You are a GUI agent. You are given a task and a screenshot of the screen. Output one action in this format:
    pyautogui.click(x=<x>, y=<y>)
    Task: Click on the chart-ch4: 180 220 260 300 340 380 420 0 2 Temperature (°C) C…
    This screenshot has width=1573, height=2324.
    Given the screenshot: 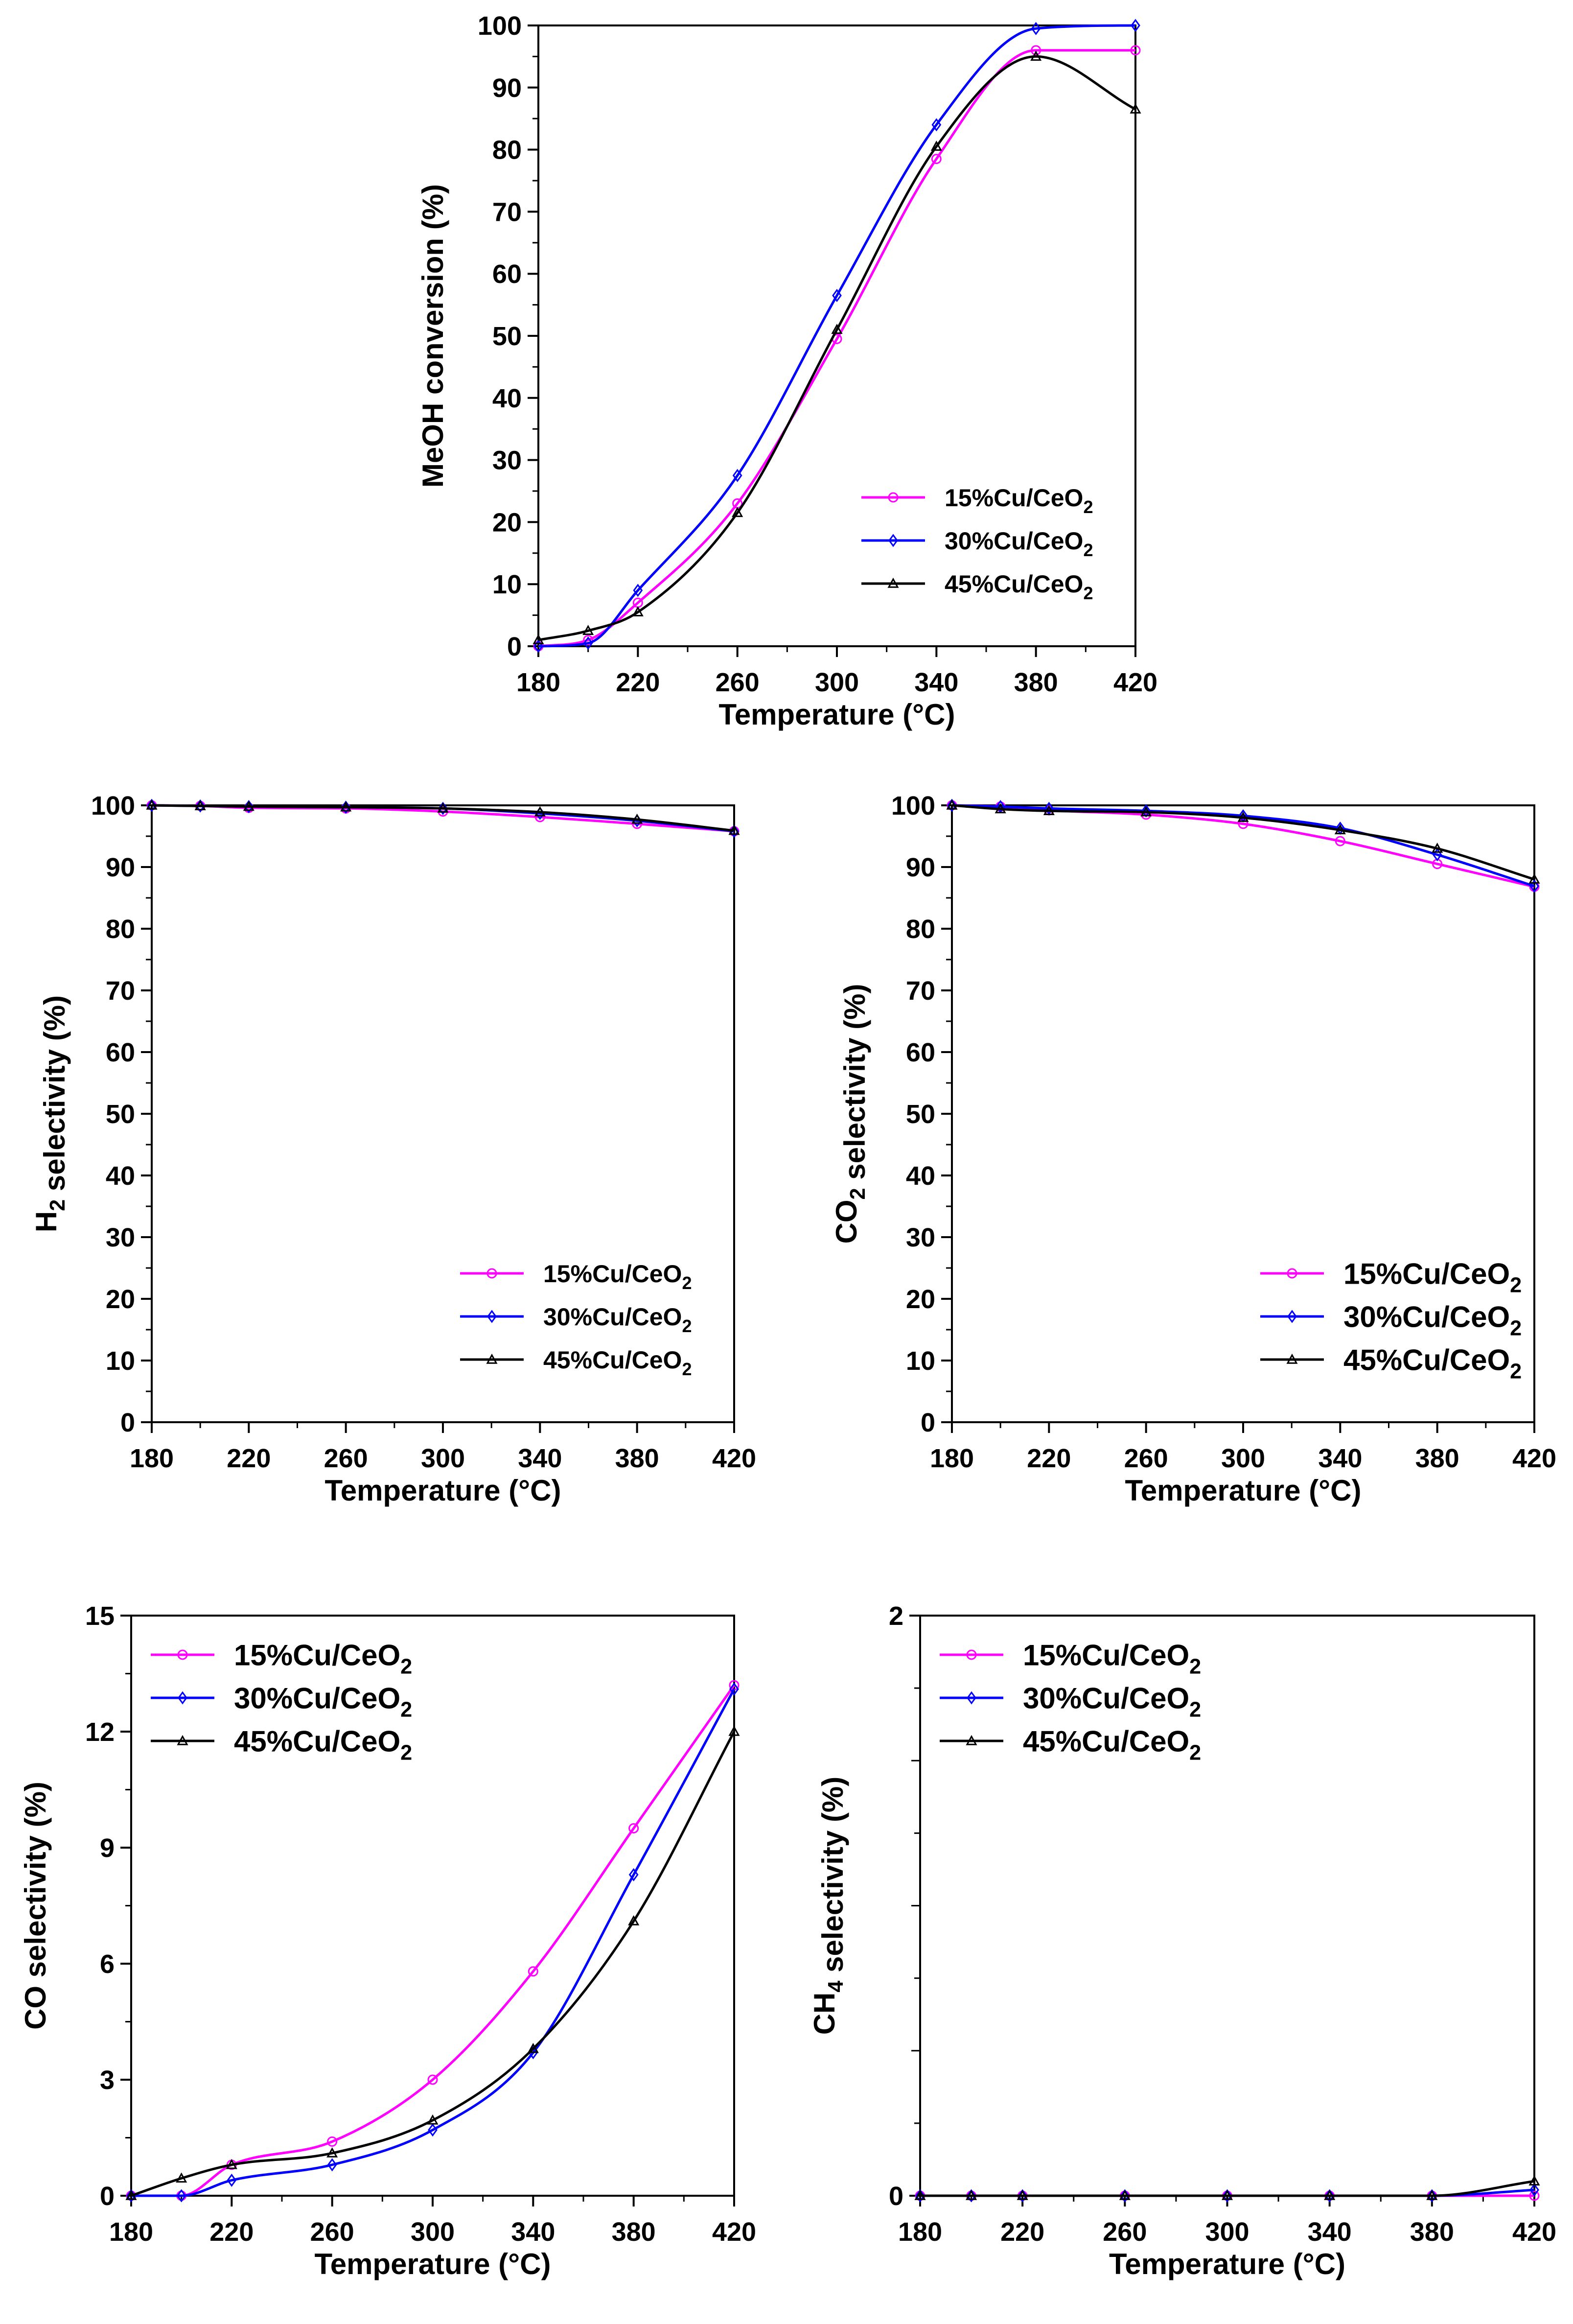 What is the action you would take?
    pyautogui.click(x=1182, y=1941)
    